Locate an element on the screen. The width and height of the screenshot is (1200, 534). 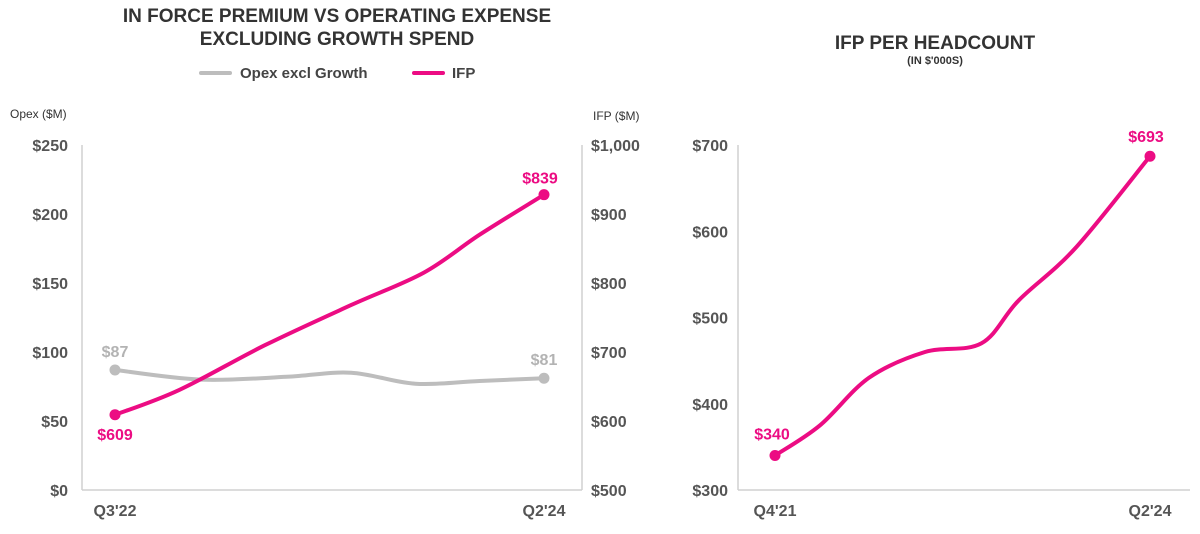
ifp-headcount-start-point is located at coordinates (775, 455).